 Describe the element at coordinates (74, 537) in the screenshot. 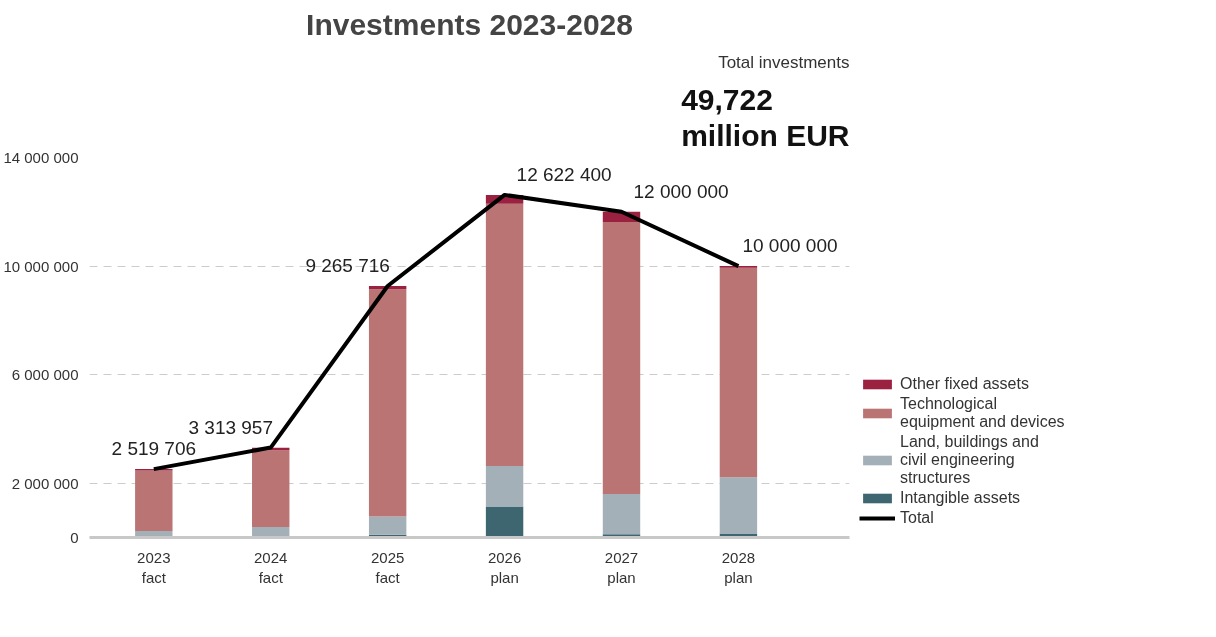

I see `y-tick-label: 0` at that location.